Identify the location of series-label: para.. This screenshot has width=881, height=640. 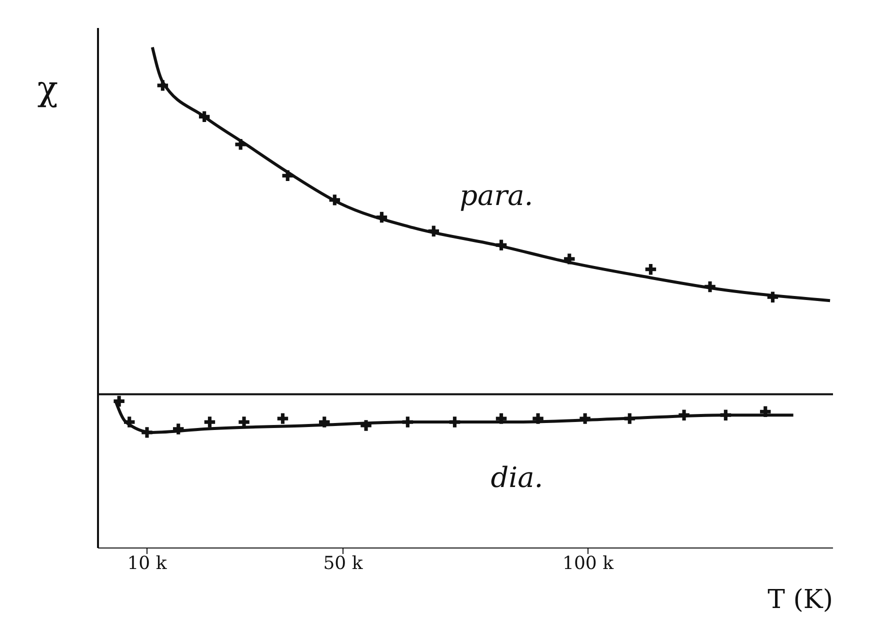
(497, 195).